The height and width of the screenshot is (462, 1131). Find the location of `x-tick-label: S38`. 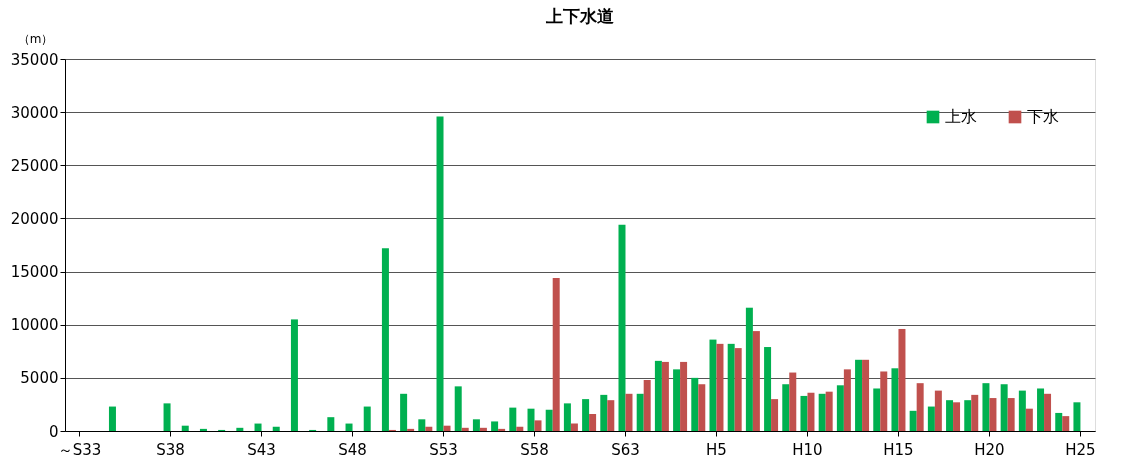

x-tick-label: S38 is located at coordinates (170, 449).